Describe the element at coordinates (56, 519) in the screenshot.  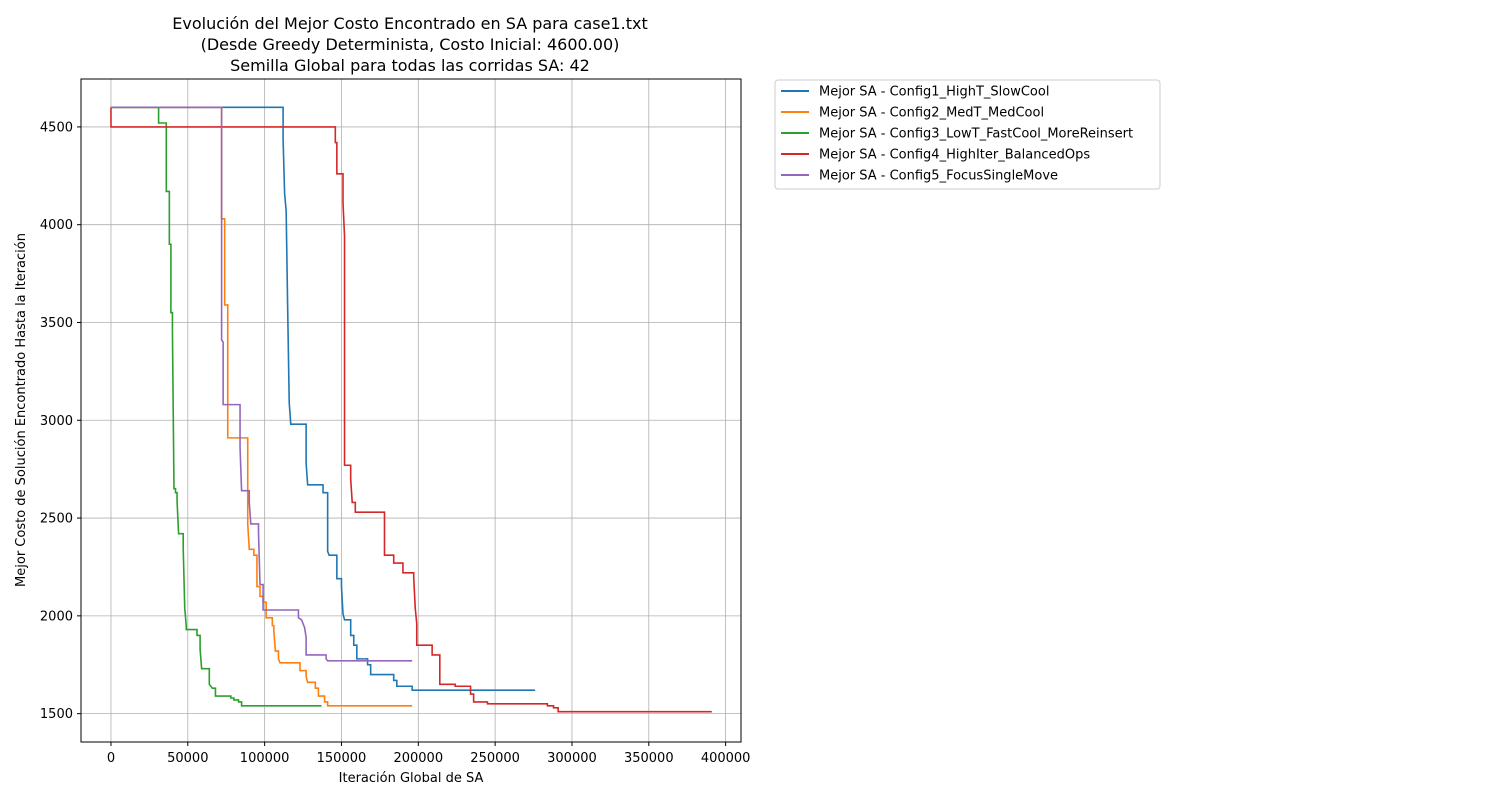
I see `y-tick-label: 2500` at that location.